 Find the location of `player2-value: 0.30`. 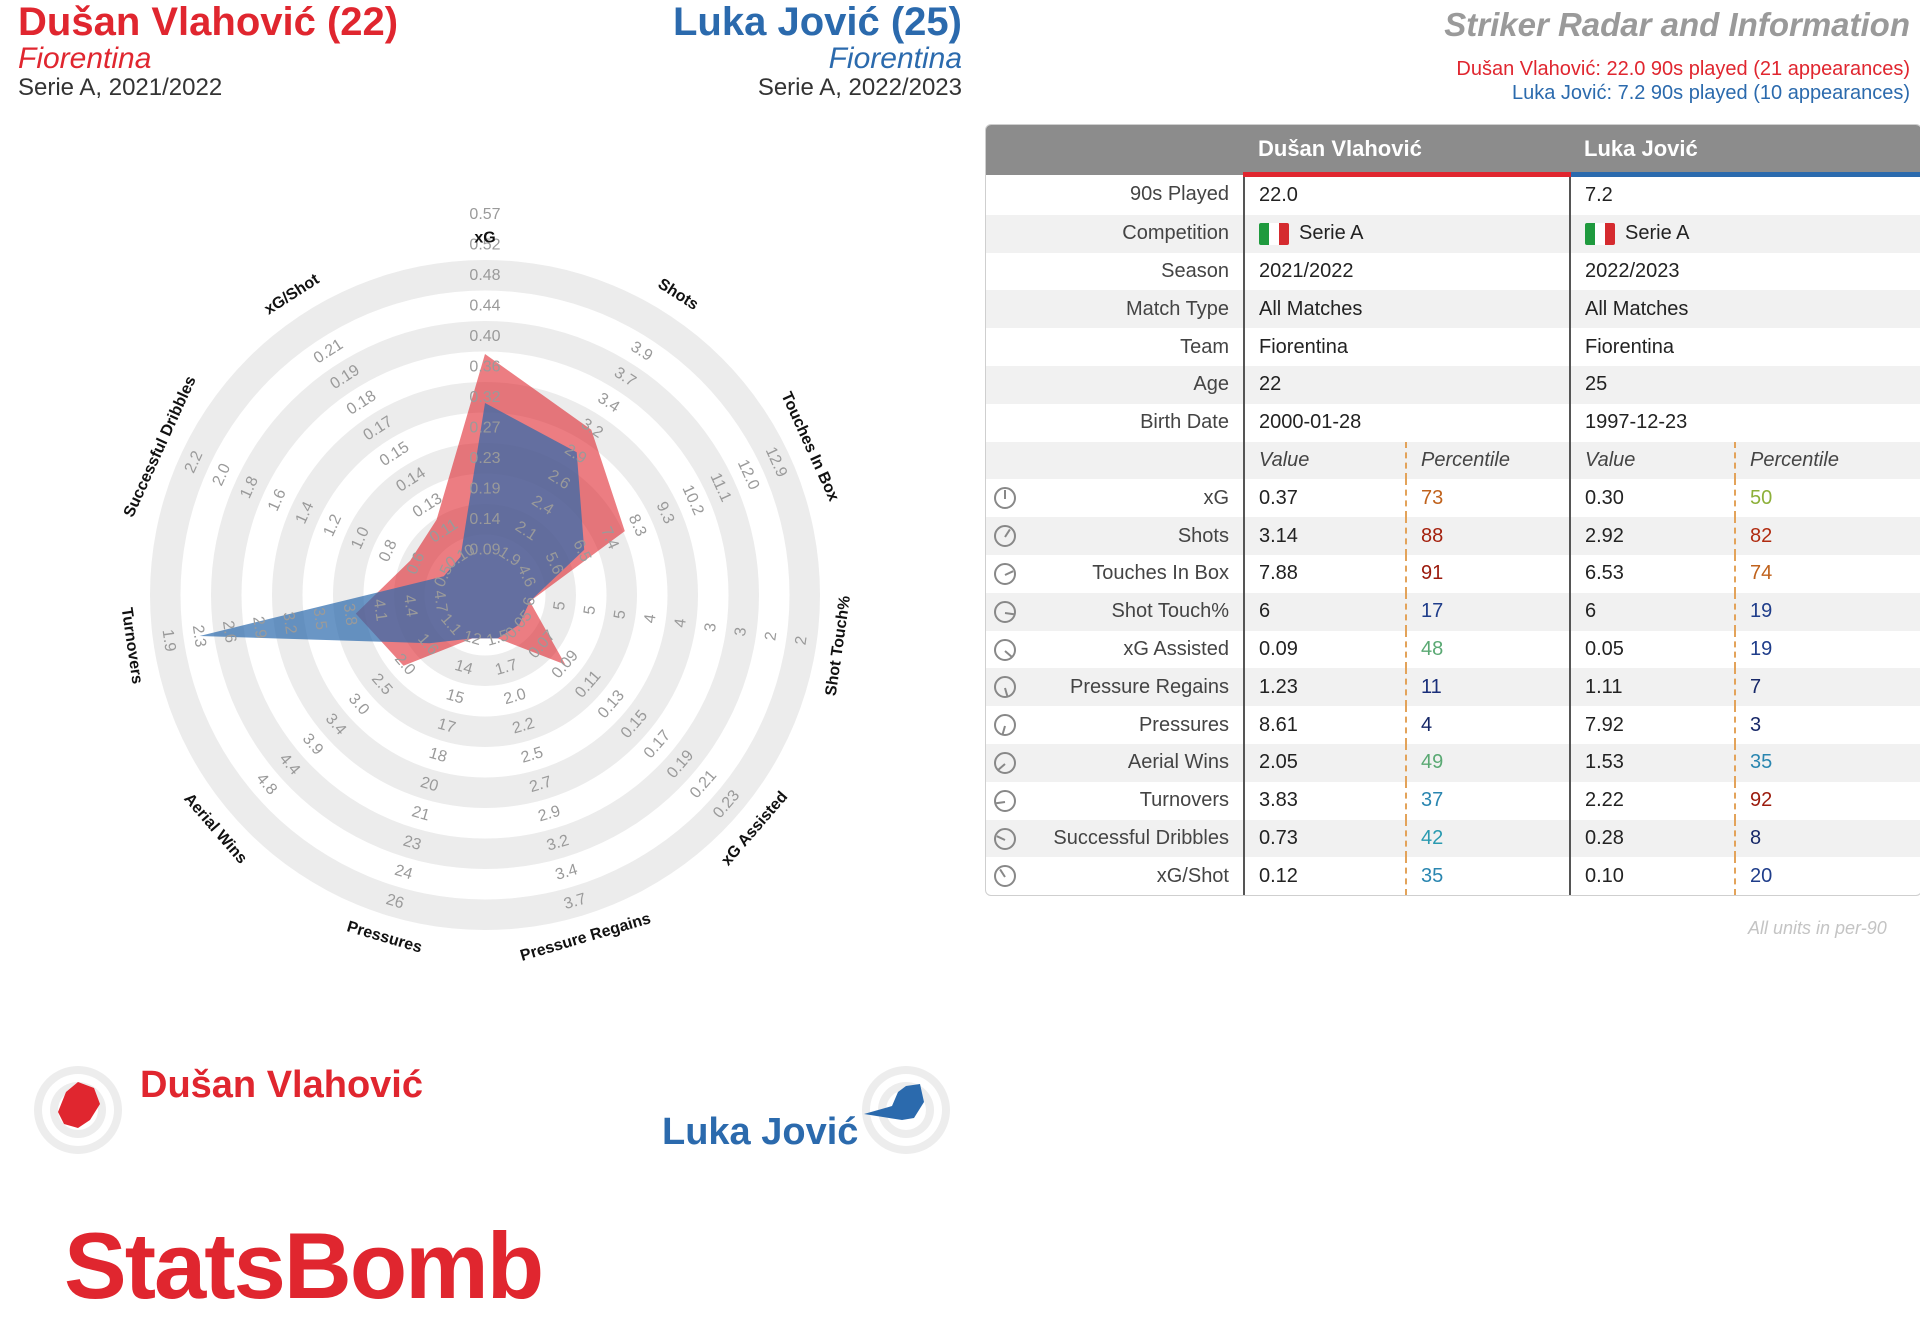

player2-value: 0.30 is located at coordinates (1652, 498).